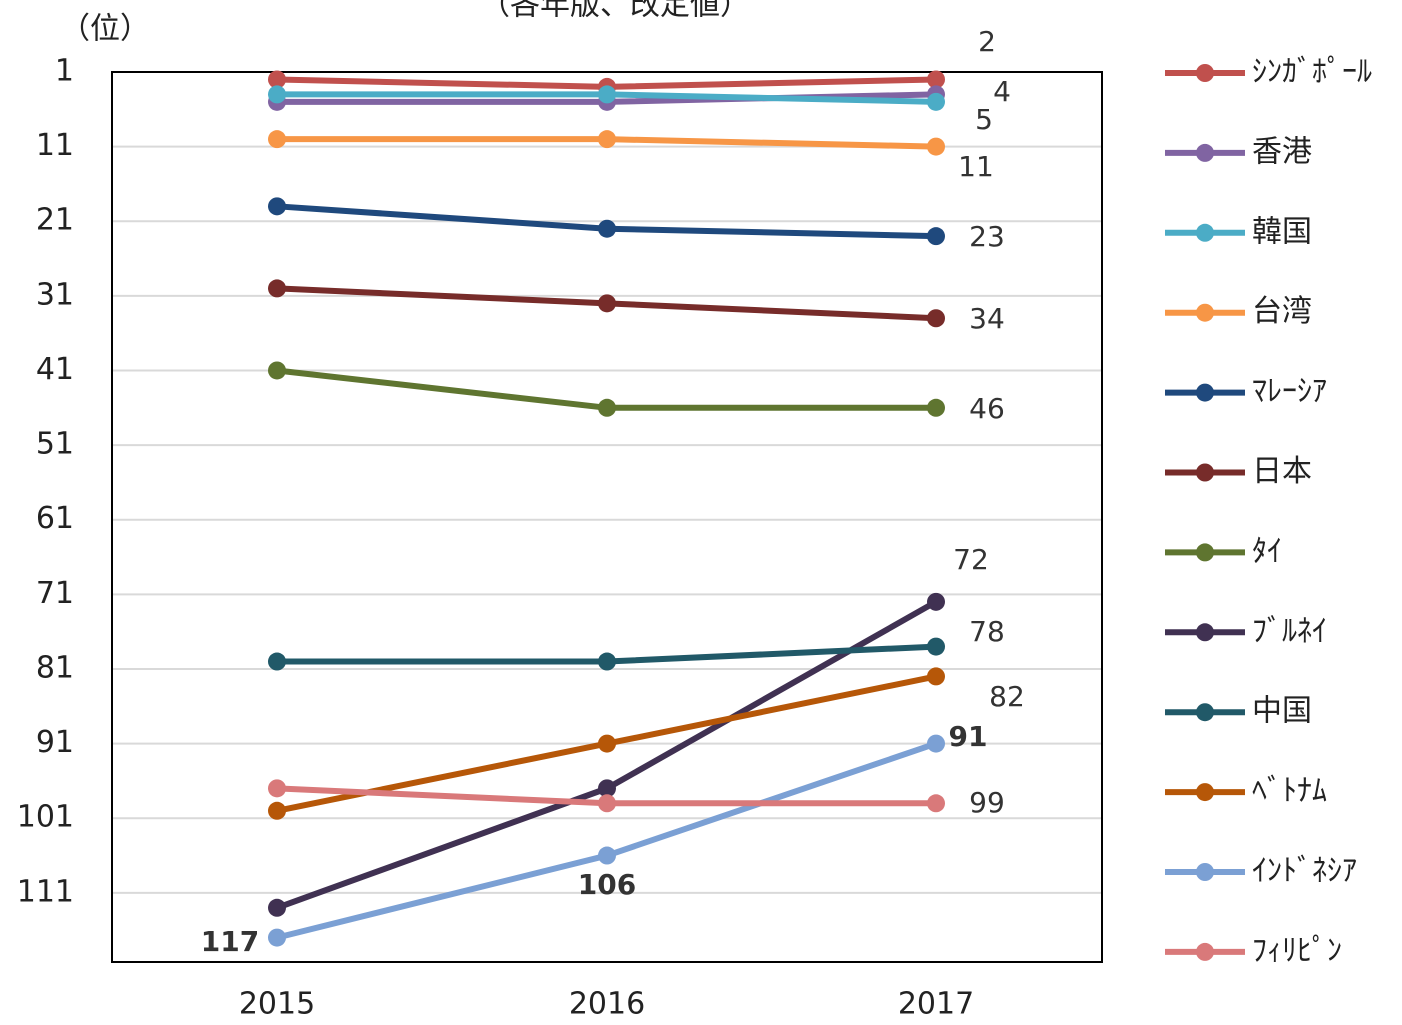  Describe the element at coordinates (936, 1004) in the screenshot. I see `x-tick-label: 2017` at that location.